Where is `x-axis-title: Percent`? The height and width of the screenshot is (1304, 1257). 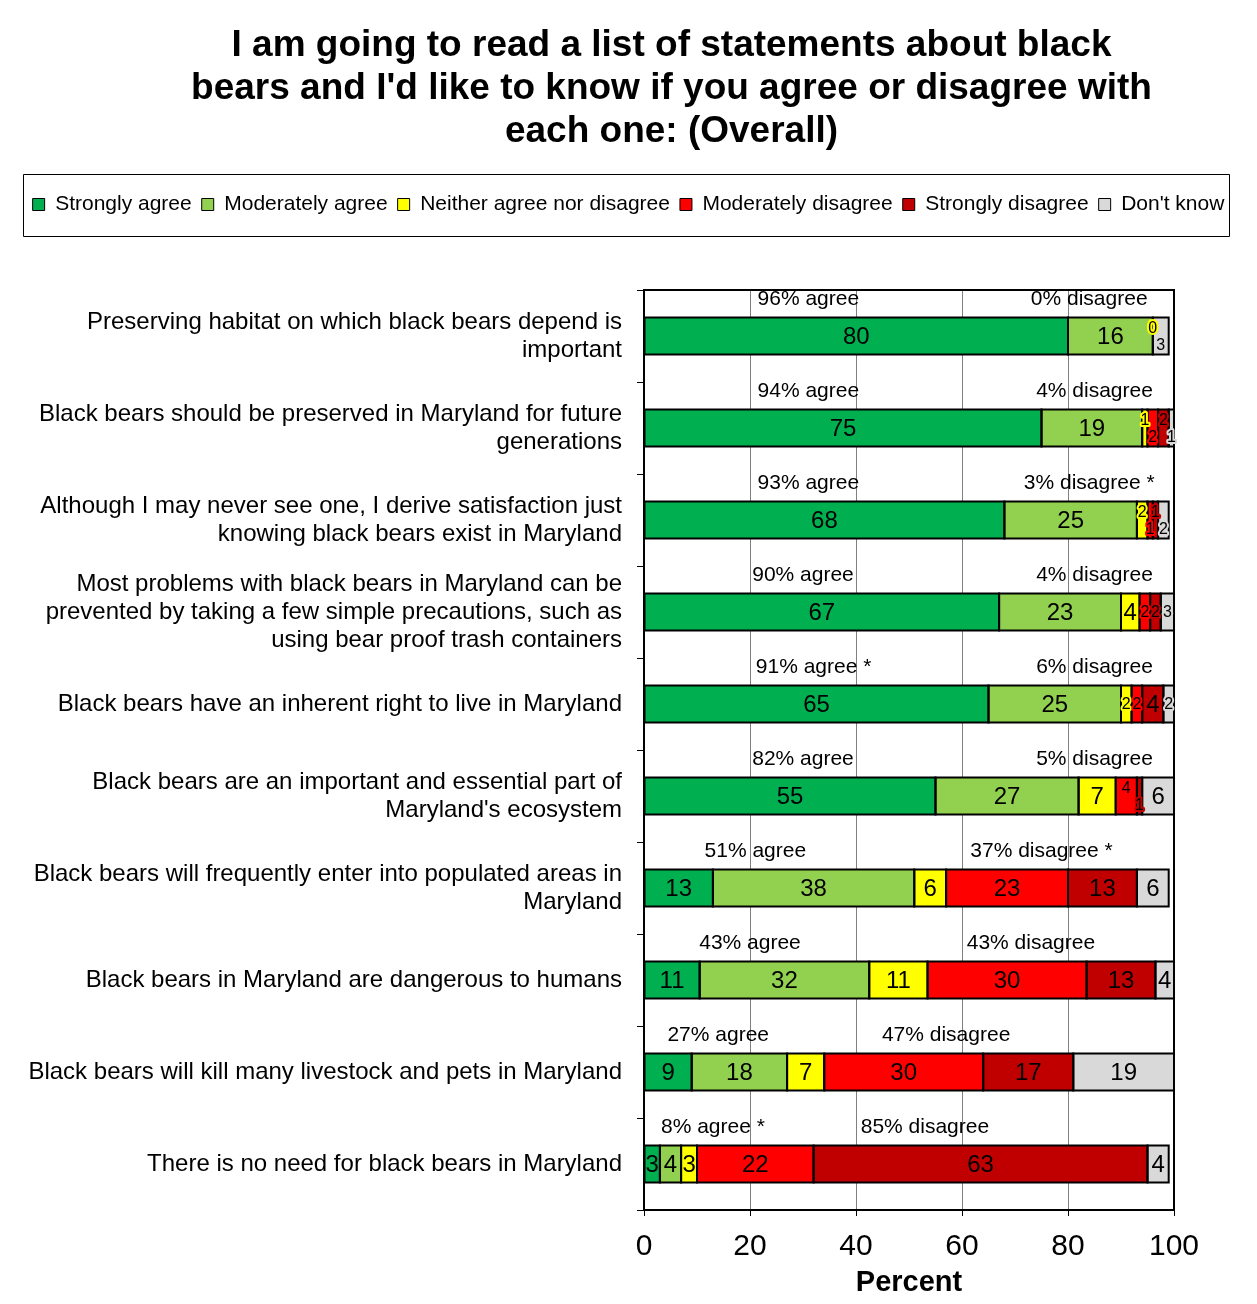
x-axis-title: Percent is located at coordinates (909, 1280).